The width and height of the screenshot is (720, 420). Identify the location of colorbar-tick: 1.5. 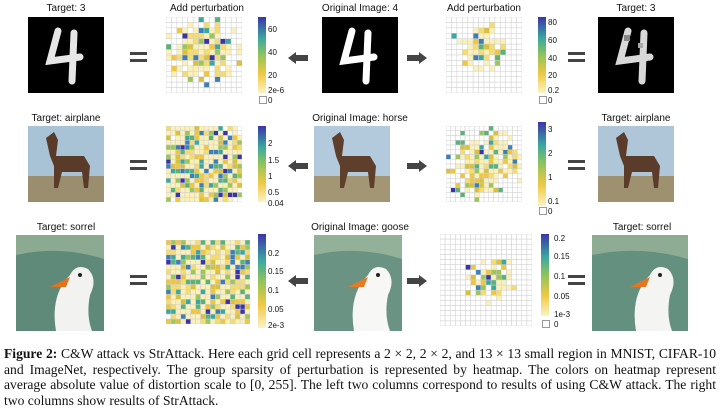
(274, 160).